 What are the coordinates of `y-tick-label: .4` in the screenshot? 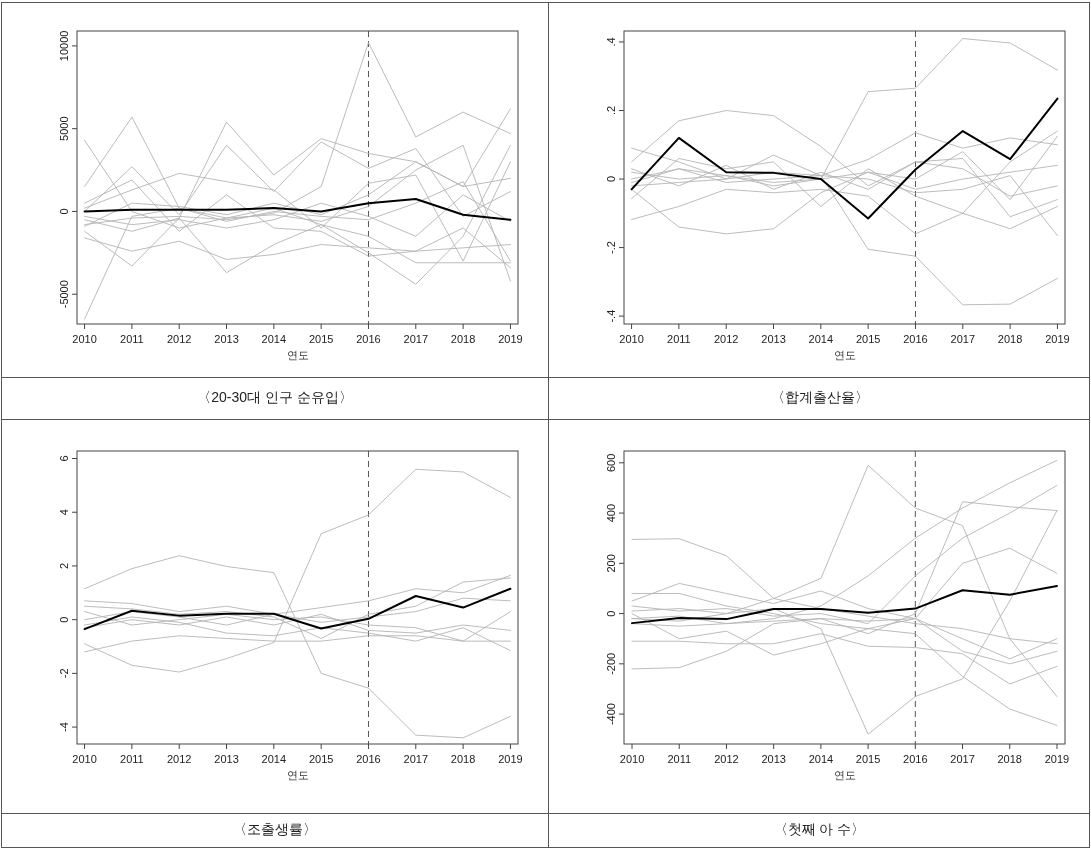 It's located at (611, 42).